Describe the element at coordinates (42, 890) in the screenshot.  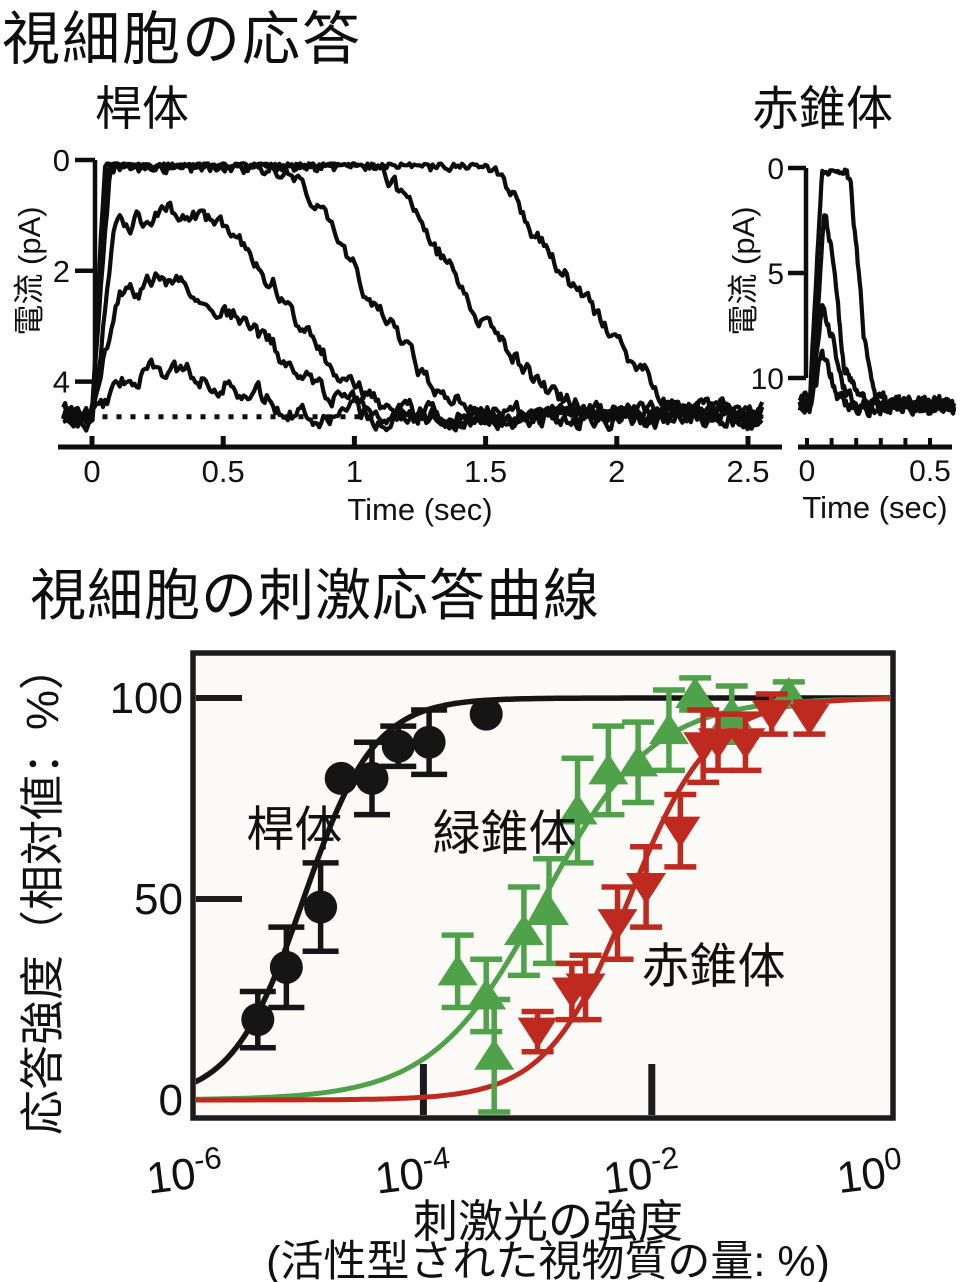
I see `response-y-axis-title: 応答強度（相対値：%）` at that location.